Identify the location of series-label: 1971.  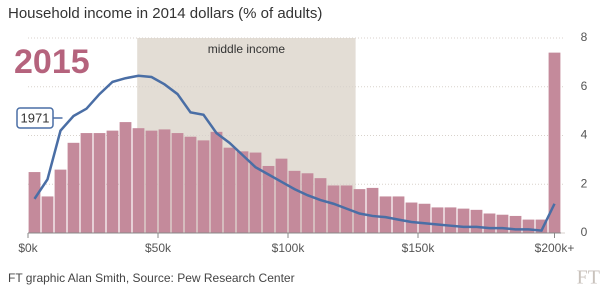
(35, 117).